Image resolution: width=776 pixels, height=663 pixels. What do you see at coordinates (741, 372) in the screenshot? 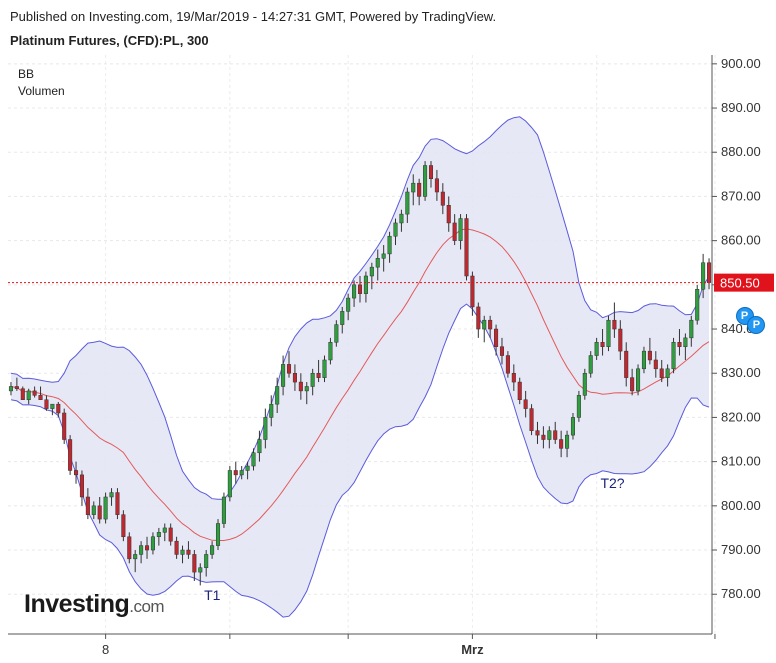
I see `y-tick-label: 830.00` at bounding box center [741, 372].